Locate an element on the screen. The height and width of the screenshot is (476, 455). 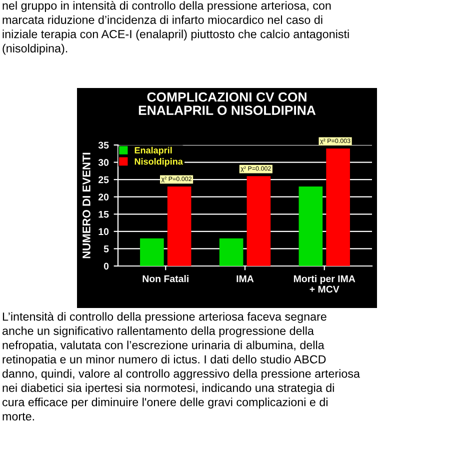
y-axis-title: NUMERO DI EVENTI is located at coordinates (86, 205).